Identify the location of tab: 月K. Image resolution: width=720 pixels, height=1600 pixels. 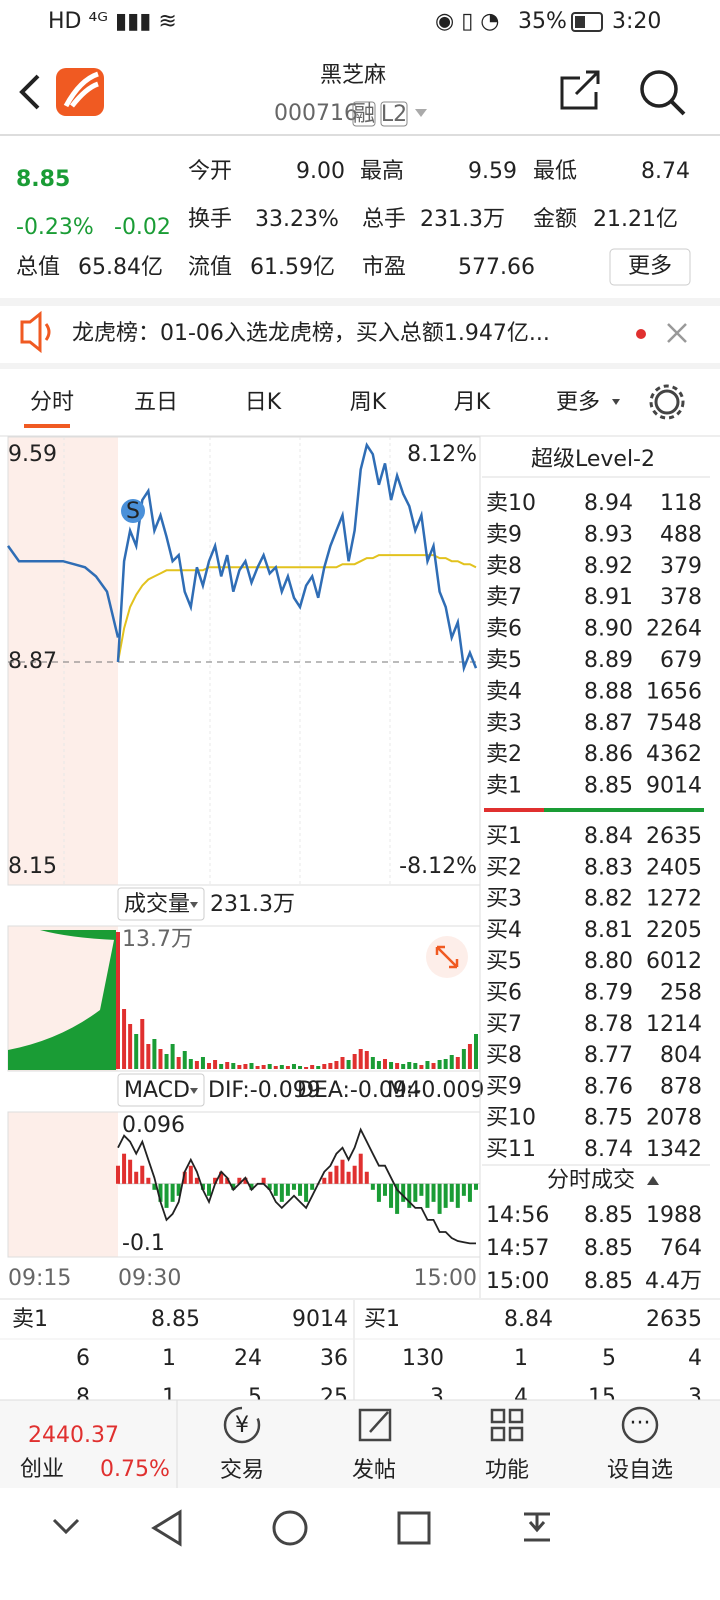
(472, 402).